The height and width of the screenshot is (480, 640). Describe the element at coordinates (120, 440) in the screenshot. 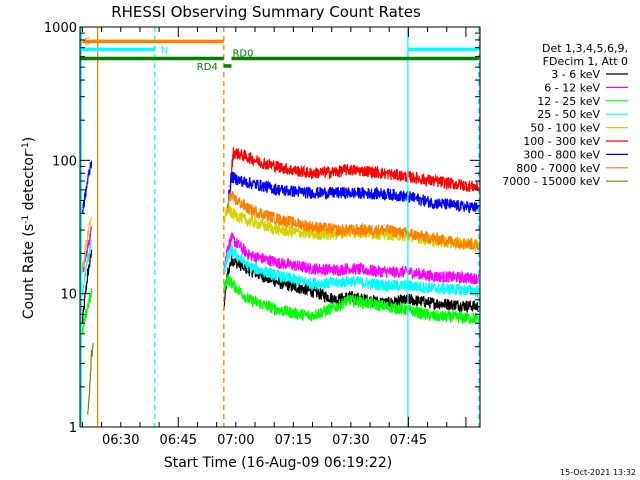

I see `x-tick-label-0: 06:30` at that location.